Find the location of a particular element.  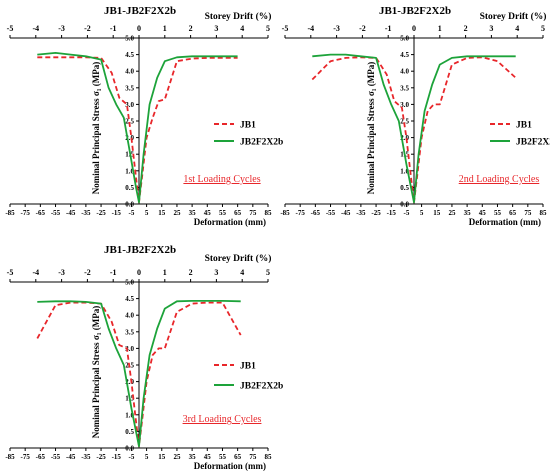

loading-cycle-annotation: 2nd Loading Cycles is located at coordinates (499, 179).